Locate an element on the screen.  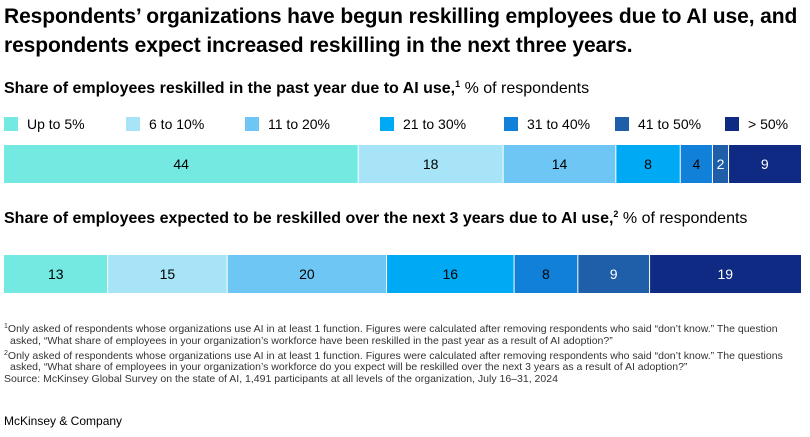
chart-2-data-label-1: 13 is located at coordinates (56, 274).